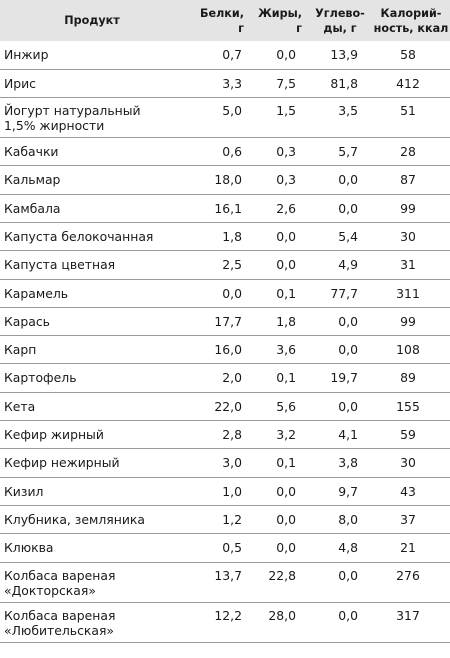 The height and width of the screenshot is (658, 450). I want to click on product-name-cell-text: Кета, so click(20, 406).